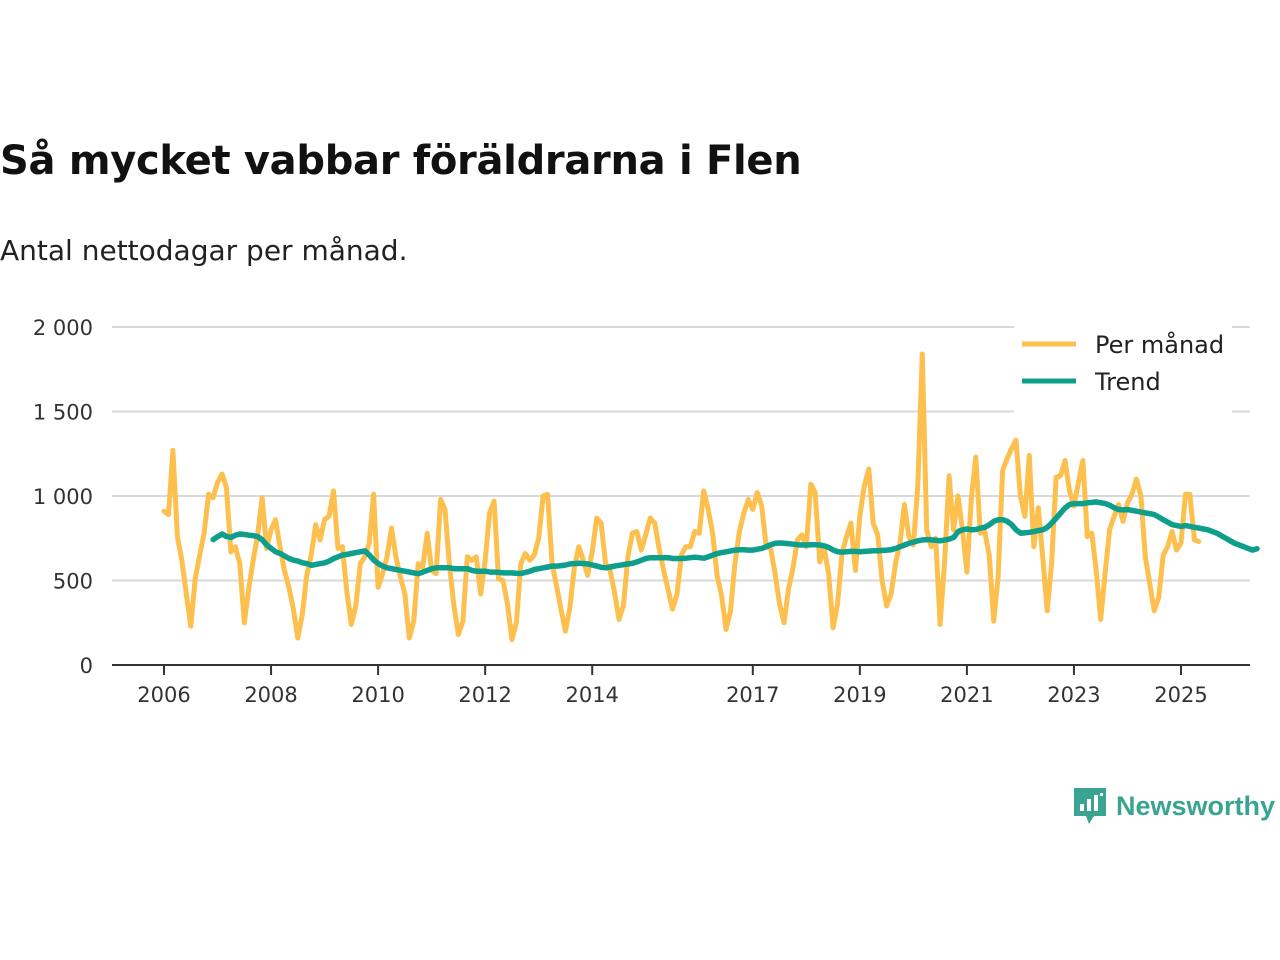 This screenshot has width=1280, height=960. What do you see at coordinates (484, 695) in the screenshot?
I see `x-tick-label-2012: 2012` at bounding box center [484, 695].